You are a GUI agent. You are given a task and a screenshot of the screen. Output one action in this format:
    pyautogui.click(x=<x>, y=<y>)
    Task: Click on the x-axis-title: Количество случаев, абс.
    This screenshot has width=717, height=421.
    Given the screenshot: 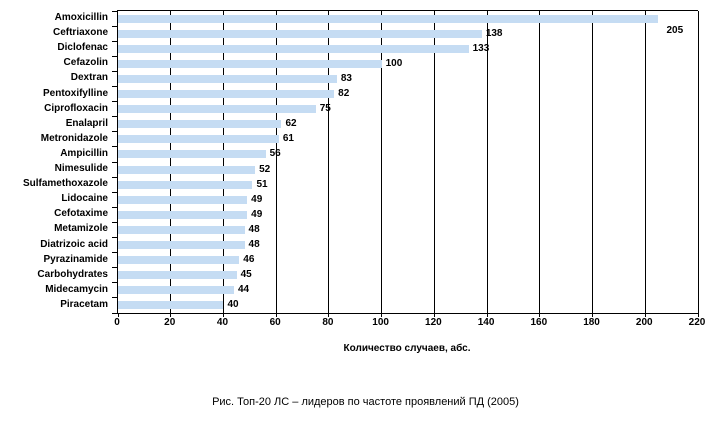 What is the action you would take?
    pyautogui.click(x=407, y=348)
    